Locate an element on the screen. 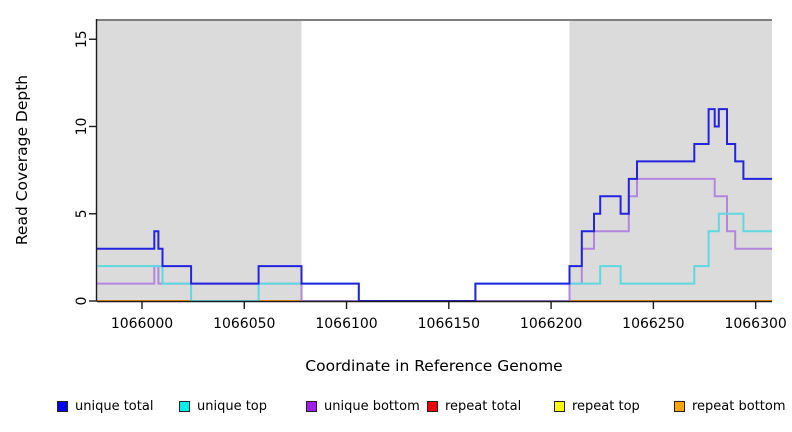 This screenshot has height=432, width=792. legend-label: unique top is located at coordinates (232, 406).